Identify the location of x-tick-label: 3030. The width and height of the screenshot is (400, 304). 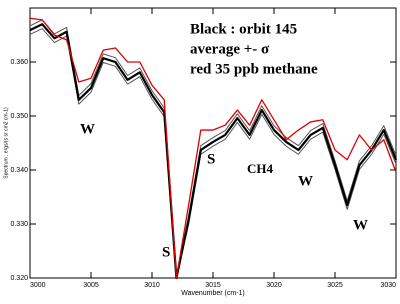
(388, 285).